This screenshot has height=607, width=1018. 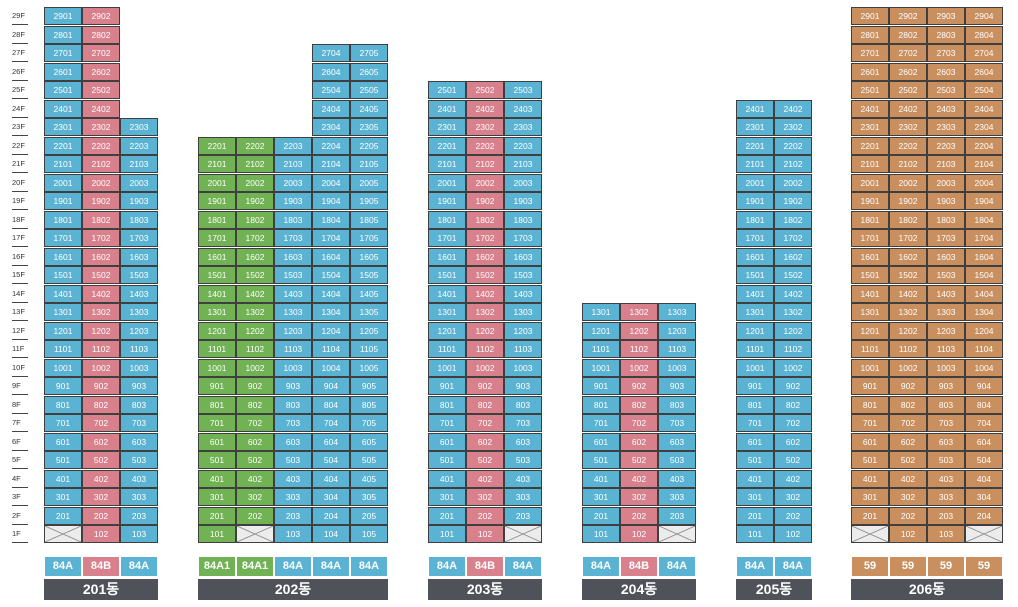 I want to click on unit-cell: 1403, so click(x=523, y=293).